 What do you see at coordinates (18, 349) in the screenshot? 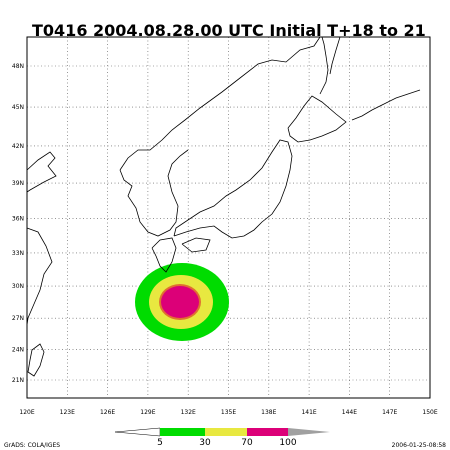
I see `lat-label: 24N` at bounding box center [18, 349].